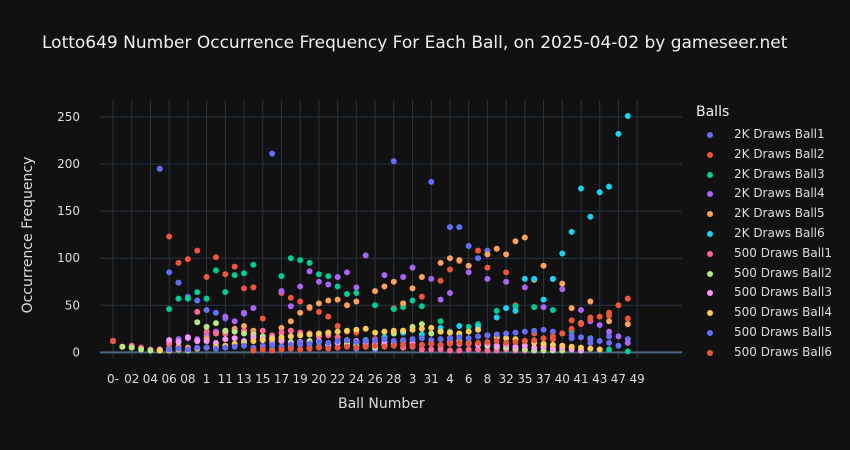 This screenshot has height=450, width=850. Describe the element at coordinates (764, 214) in the screenshot. I see `legend-item: 2K Draws Ball5` at that location.